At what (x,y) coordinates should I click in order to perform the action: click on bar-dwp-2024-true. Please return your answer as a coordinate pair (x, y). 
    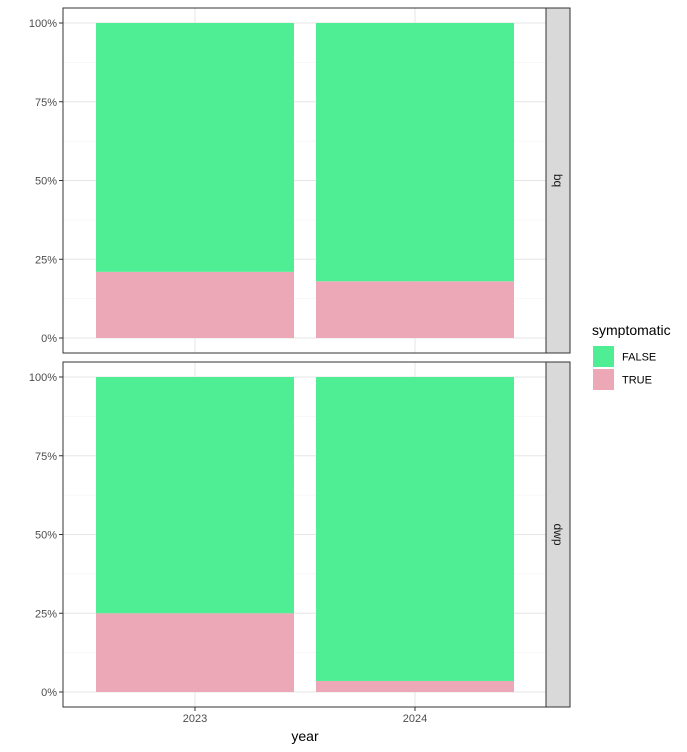
    Looking at the image, I should click on (415, 686).